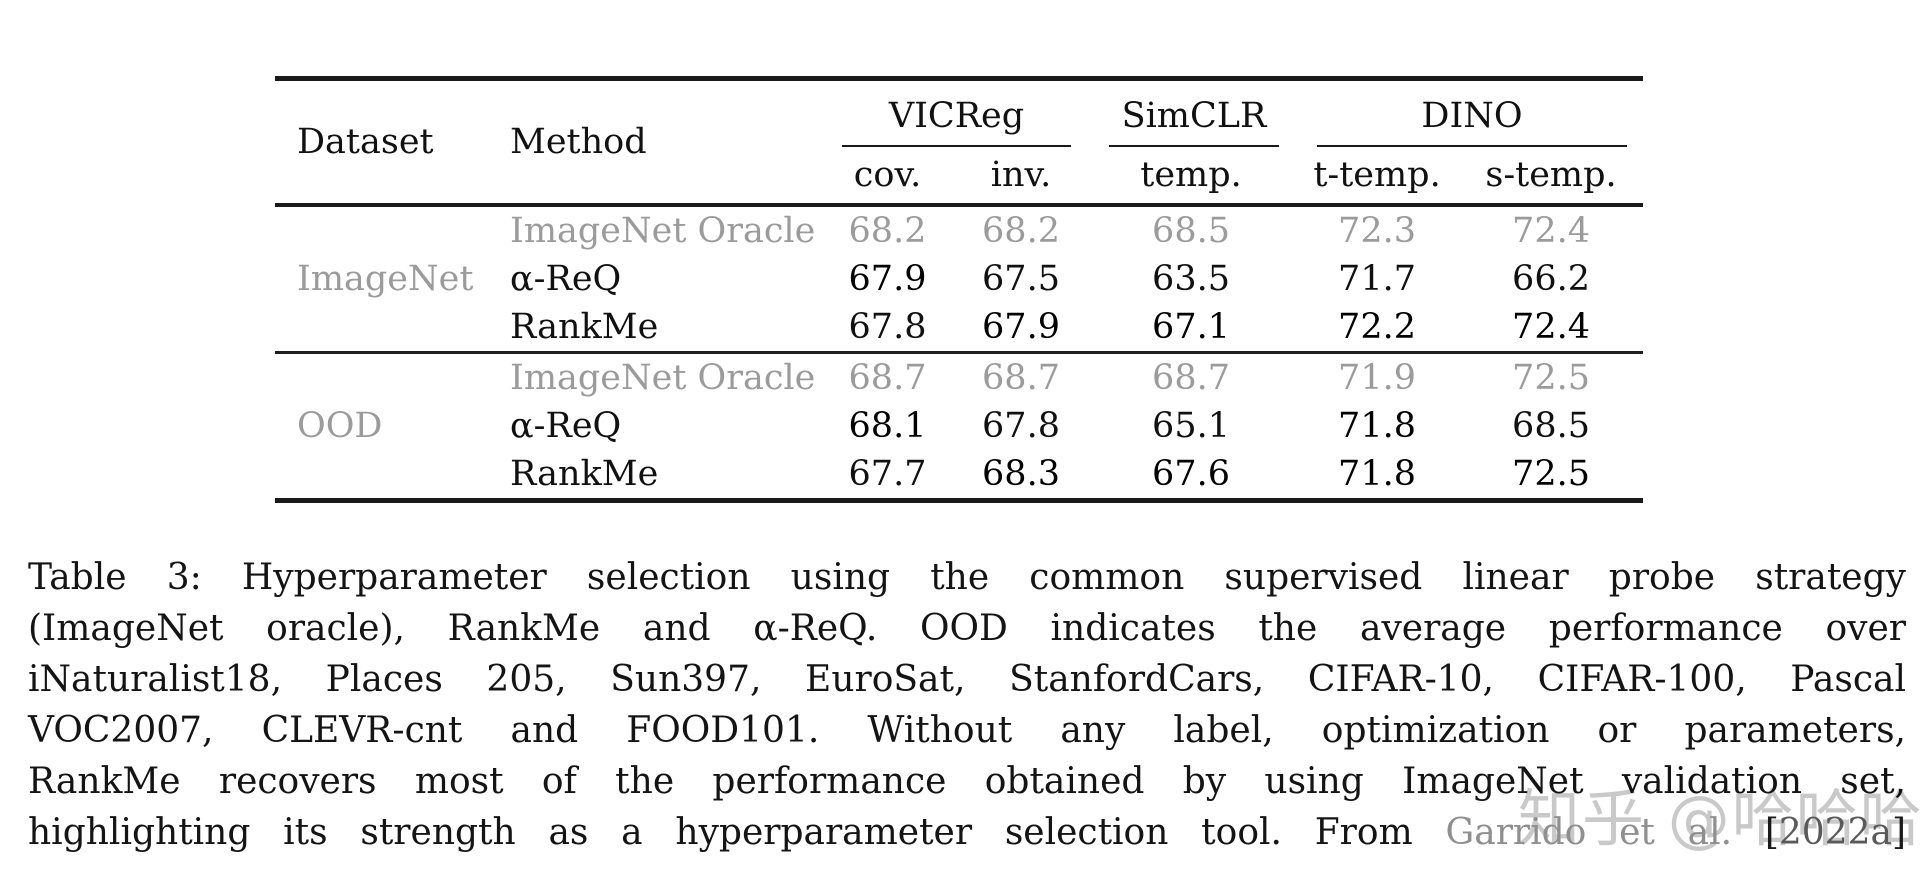 The width and height of the screenshot is (1932, 880). I want to click on subheader-temp: temp., so click(1191, 175).